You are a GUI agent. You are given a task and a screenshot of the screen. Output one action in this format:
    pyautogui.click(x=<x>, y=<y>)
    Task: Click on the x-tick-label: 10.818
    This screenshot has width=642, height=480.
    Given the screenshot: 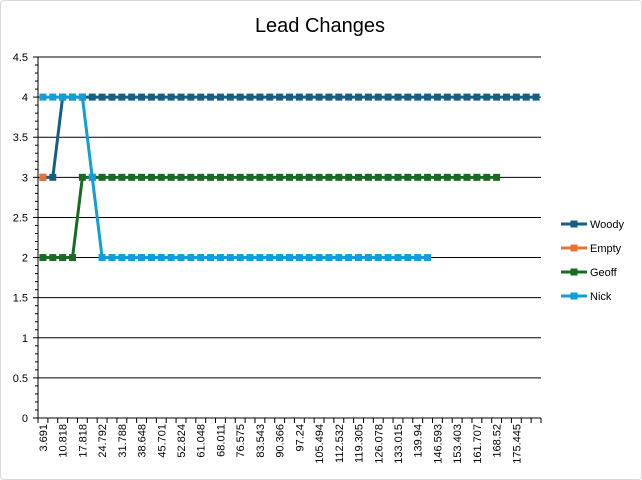 What is the action you would take?
    pyautogui.click(x=64, y=441)
    